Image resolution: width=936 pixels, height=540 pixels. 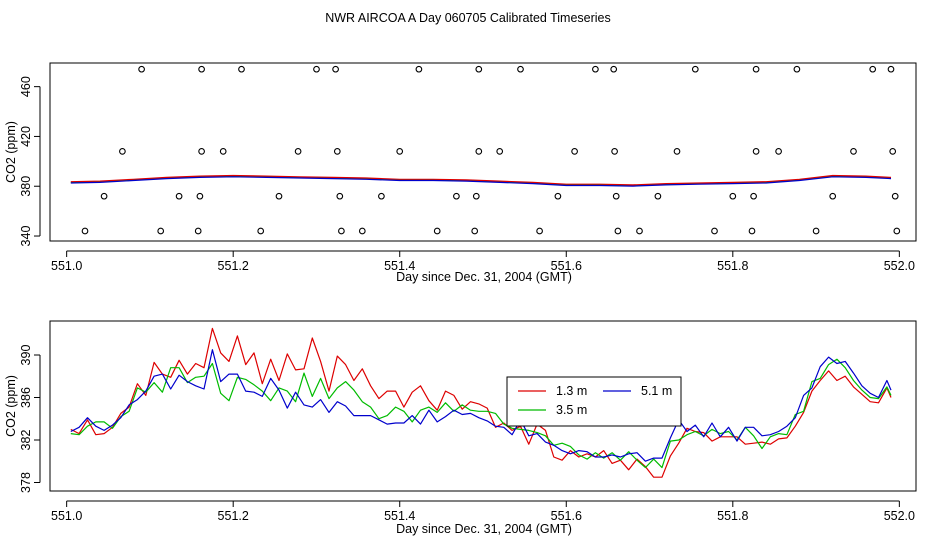 What do you see at coordinates (399, 266) in the screenshot?
I see `top-x-tick-label: 551.4` at bounding box center [399, 266].